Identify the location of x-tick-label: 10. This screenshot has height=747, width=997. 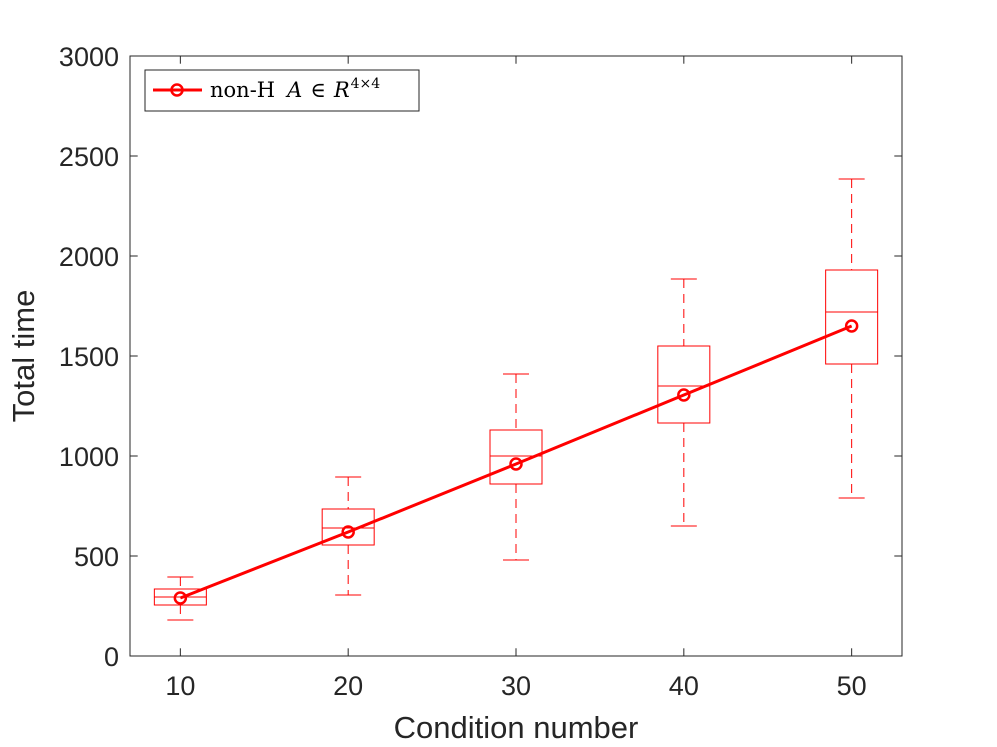
(180, 686).